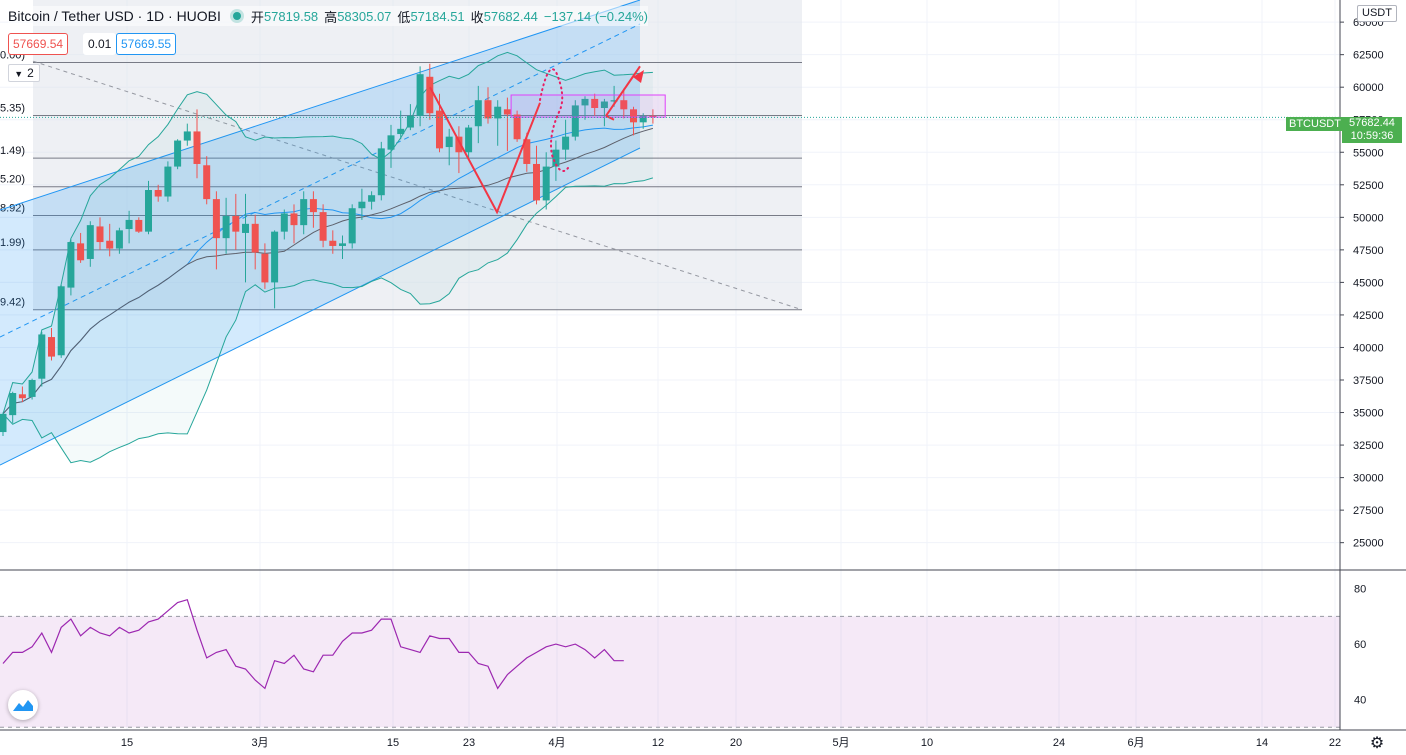 This screenshot has height=755, width=1406. What do you see at coordinates (23, 705) in the screenshot?
I see `tradingview-logo-icon` at bounding box center [23, 705].